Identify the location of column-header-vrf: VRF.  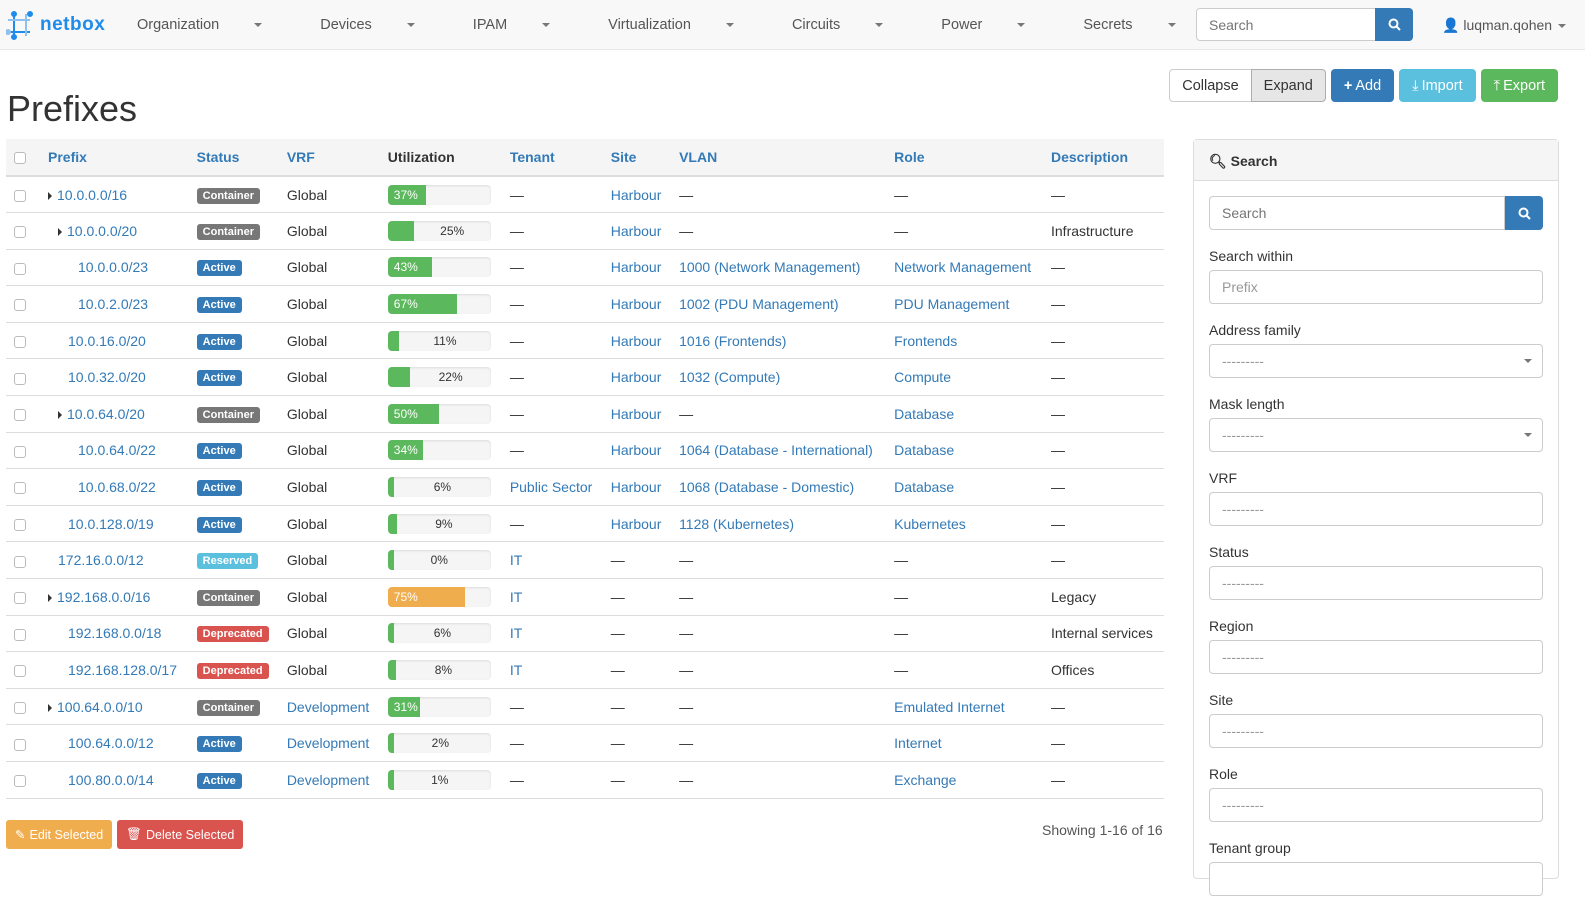
(329, 158).